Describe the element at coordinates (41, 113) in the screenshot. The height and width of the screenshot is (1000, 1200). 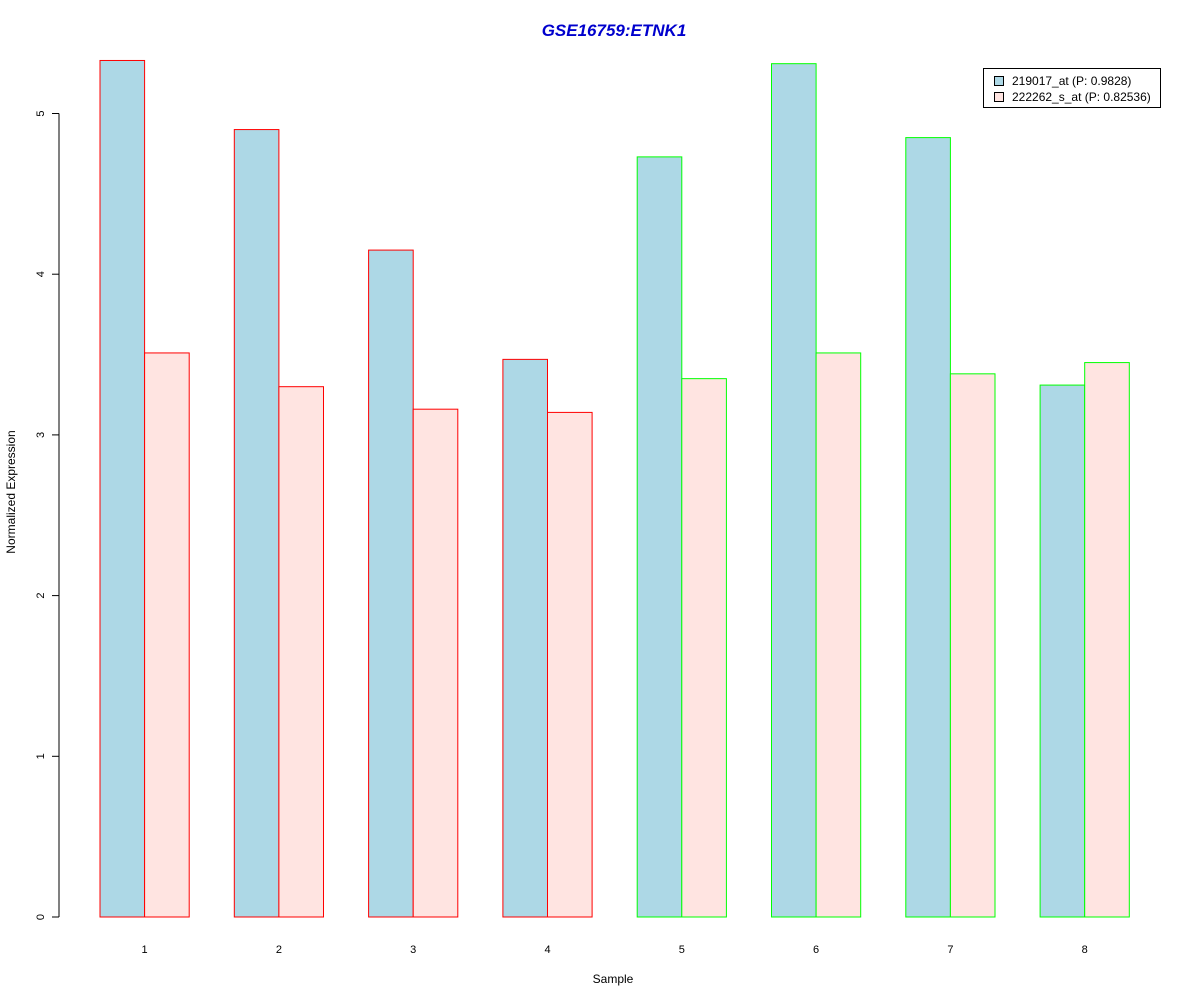
I see `y-tick-label: 5` at that location.